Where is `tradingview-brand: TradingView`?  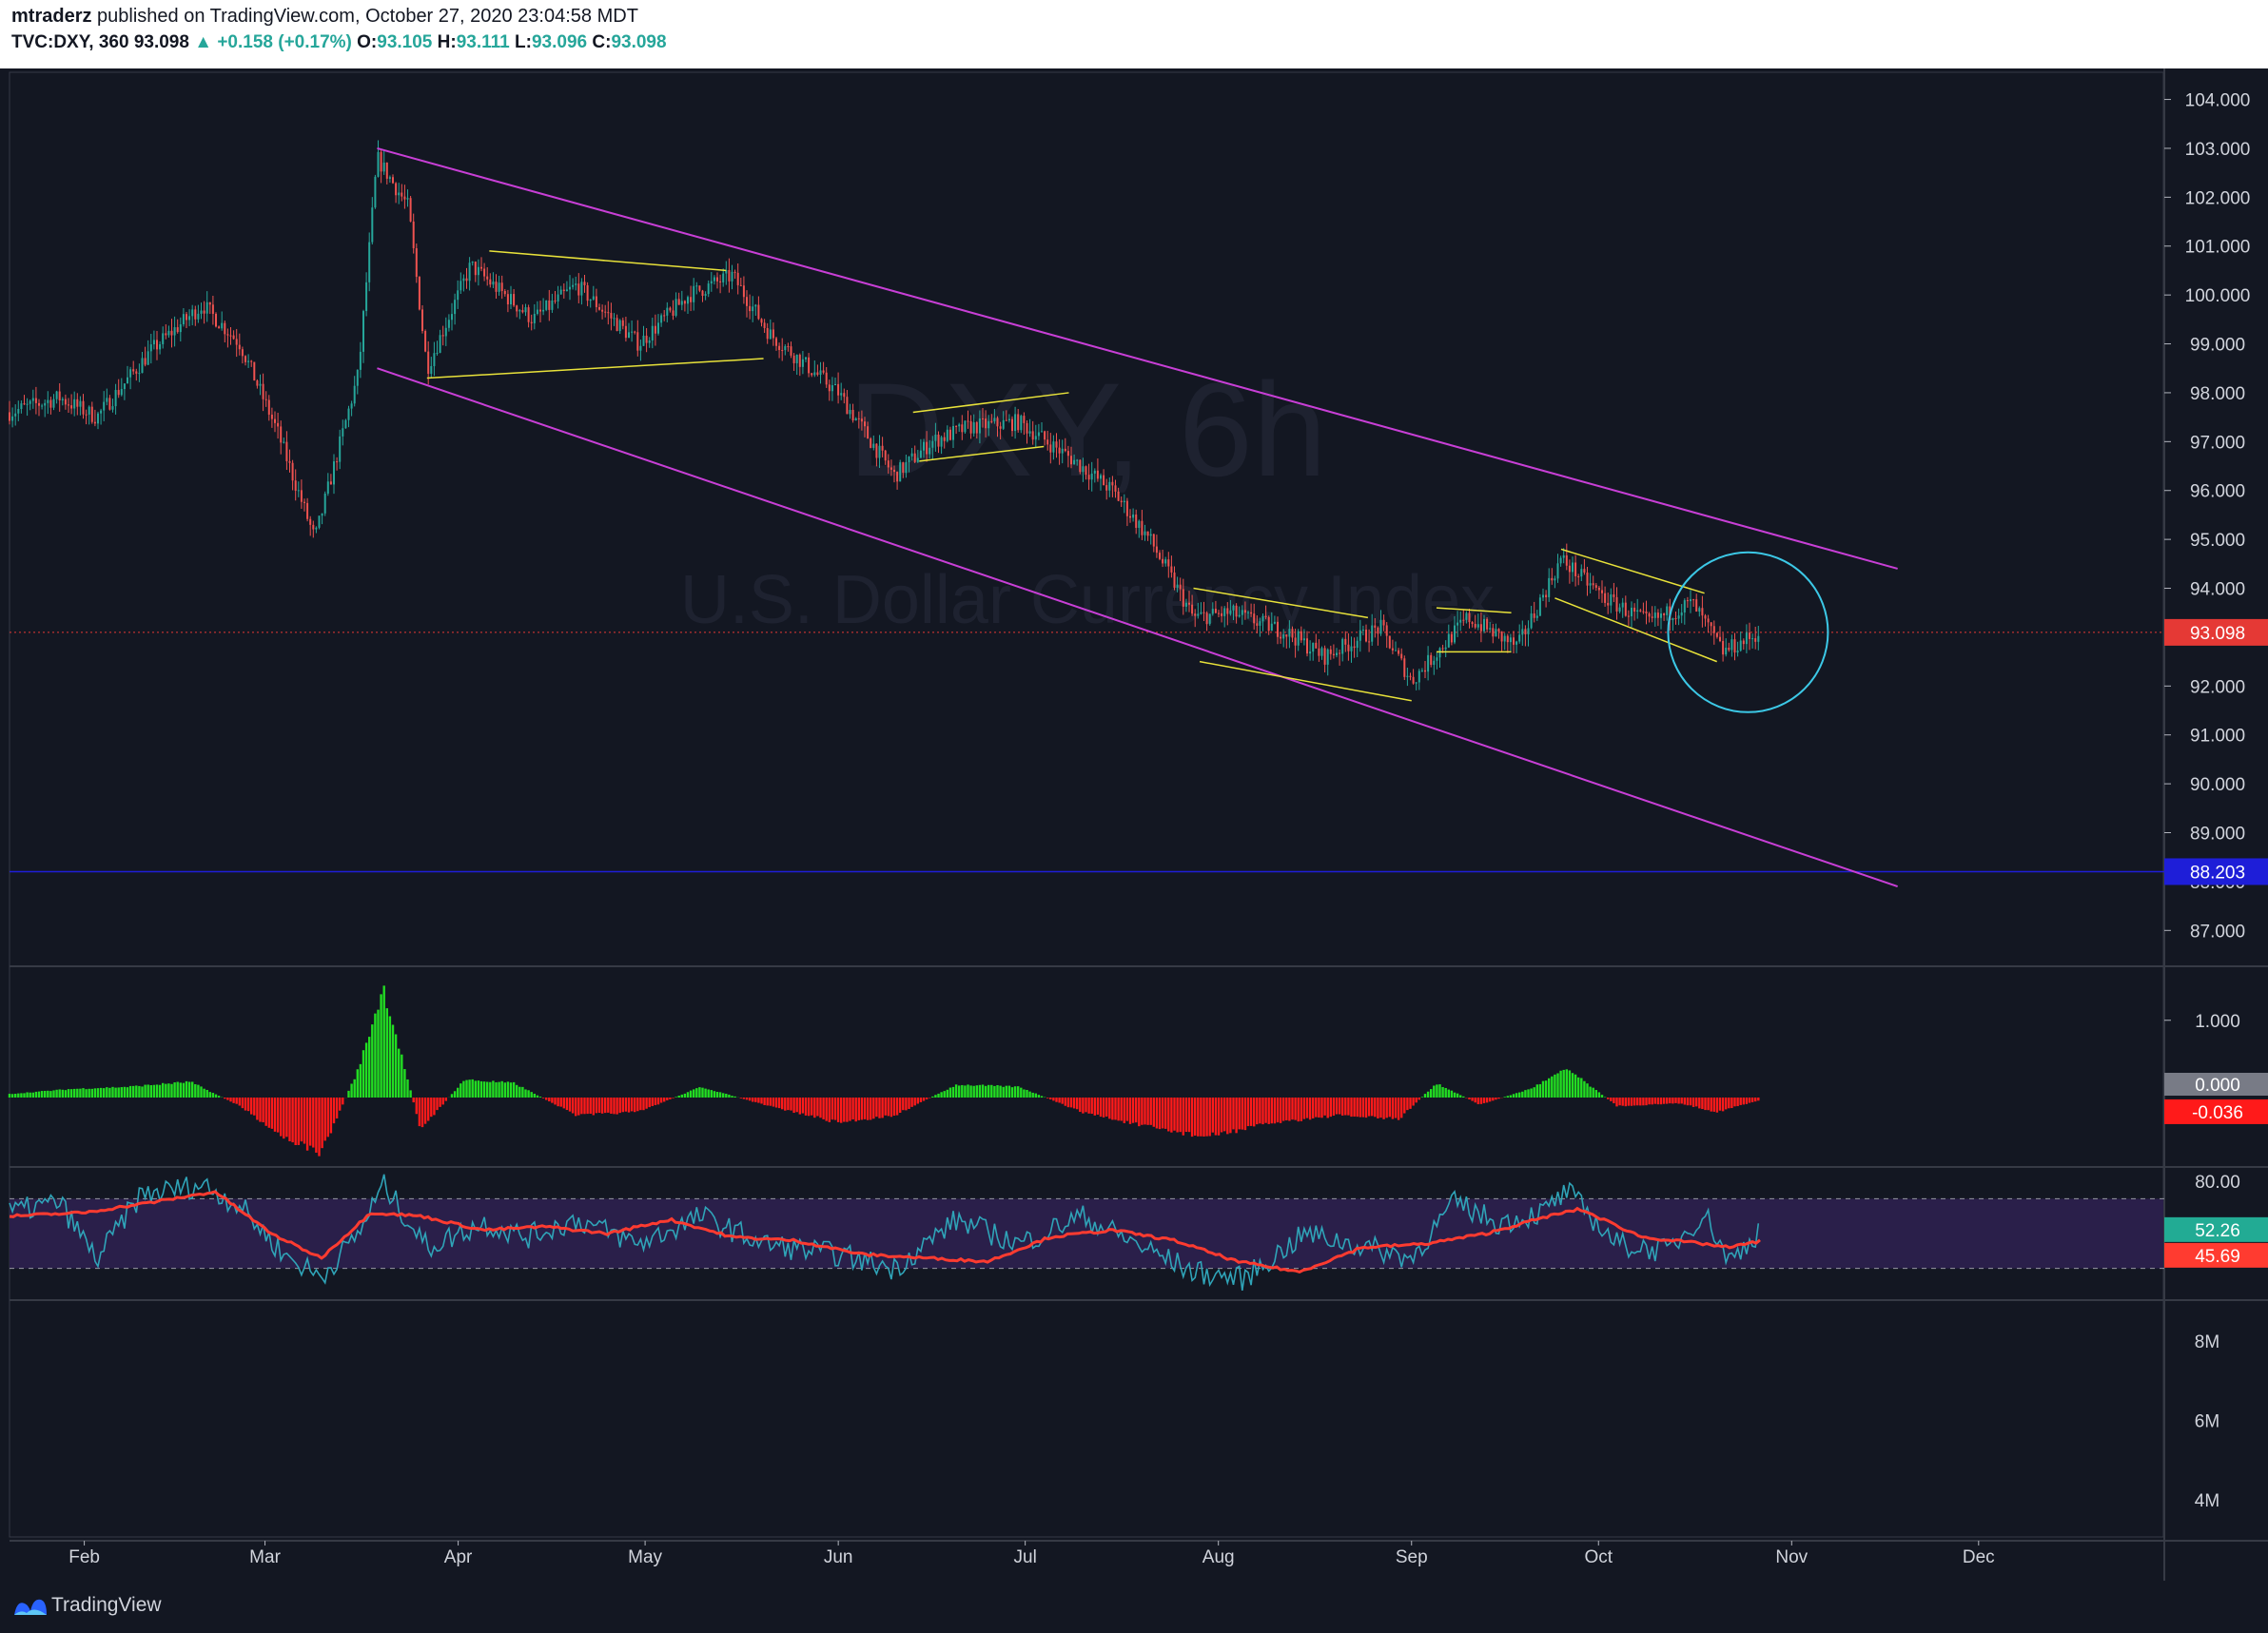
tradingview-brand: TradingView is located at coordinates (106, 1605).